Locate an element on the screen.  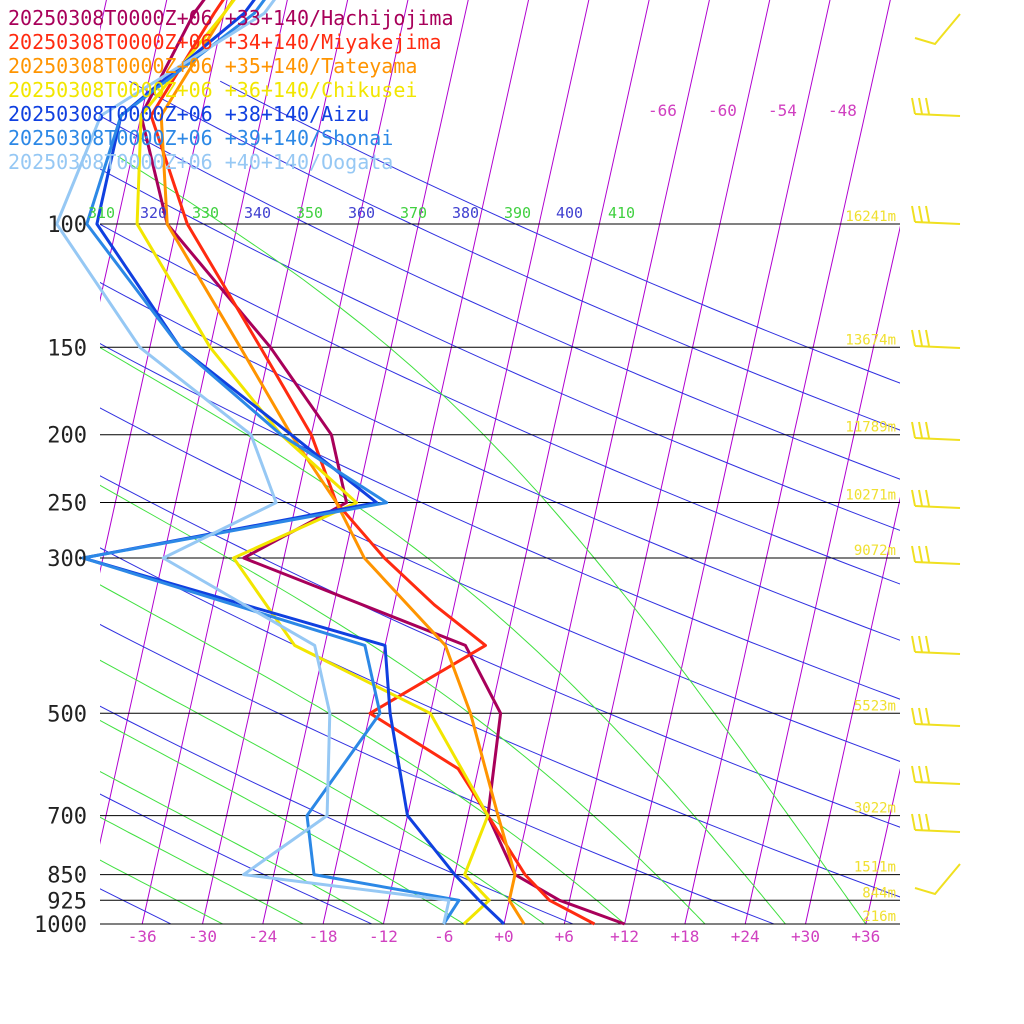
y-tick-label: 150 is located at coordinates (67, 348).